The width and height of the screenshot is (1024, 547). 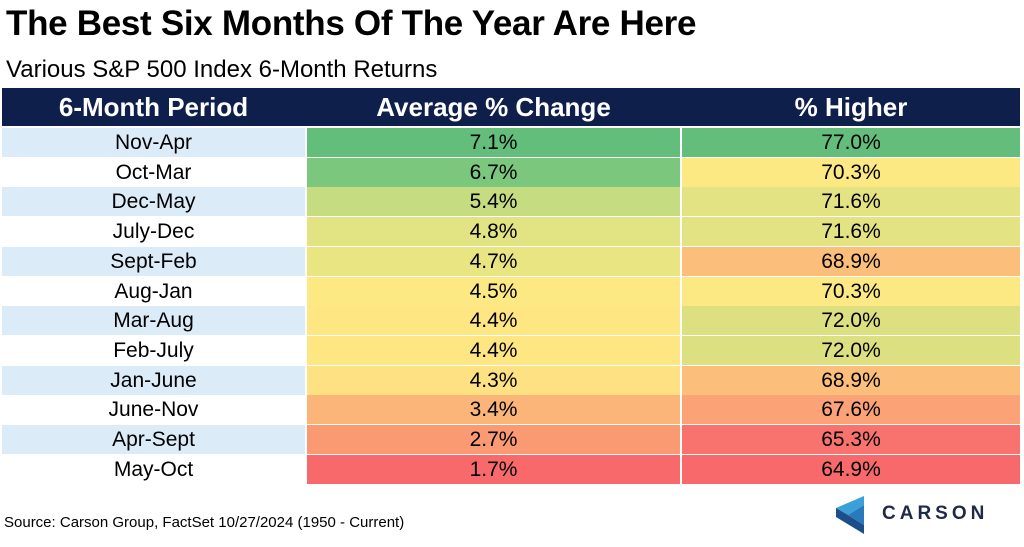 What do you see at coordinates (493, 172) in the screenshot?
I see `average-change-cell: 6.7%` at bounding box center [493, 172].